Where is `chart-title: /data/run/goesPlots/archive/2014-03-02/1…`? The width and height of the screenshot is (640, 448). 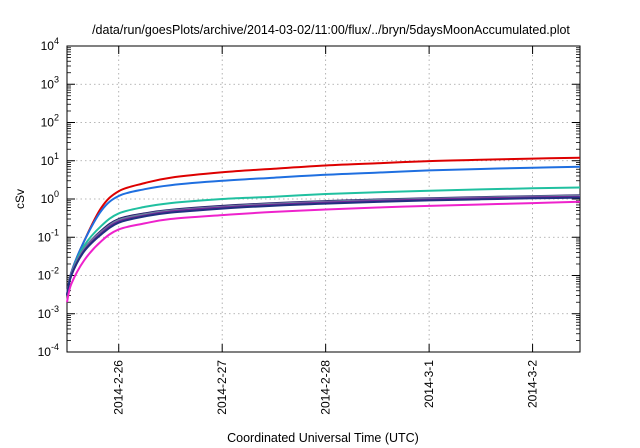
chart-title: /data/run/goesPlots/archive/2014-03-02/1… is located at coordinates (331, 30).